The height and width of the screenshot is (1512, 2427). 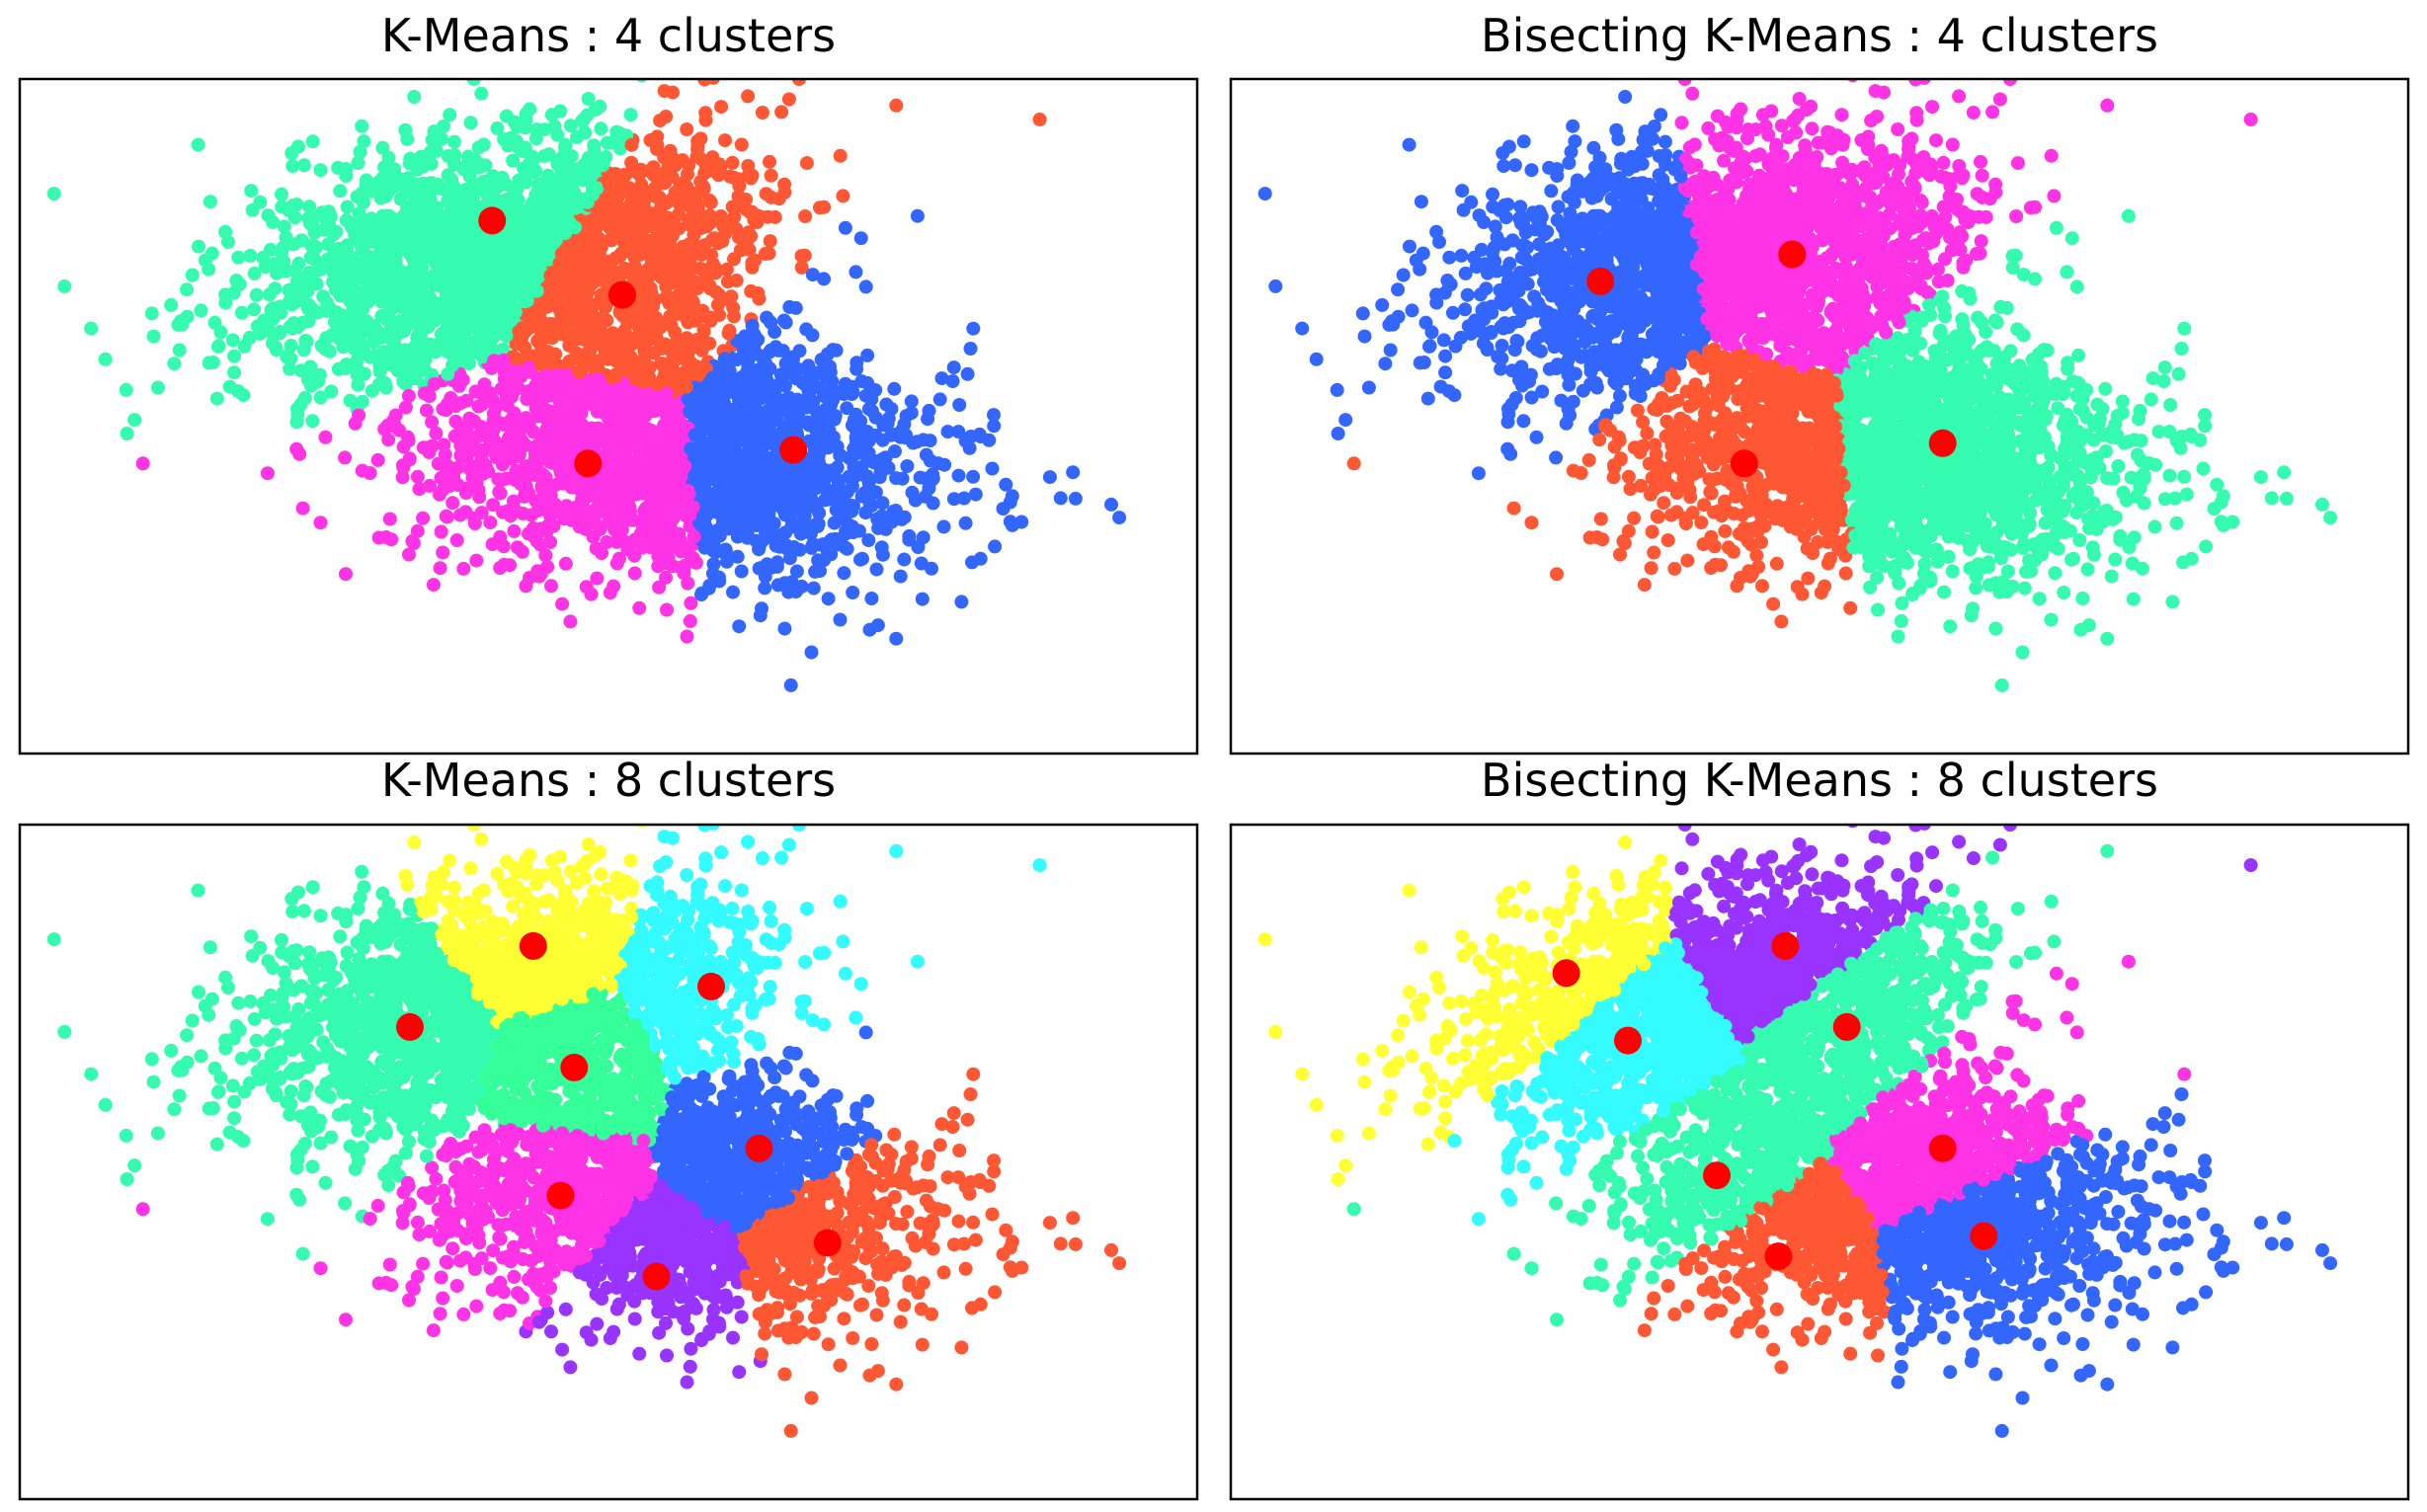 I want to click on panel-title: K-Means : 4 clusters, so click(x=608, y=36).